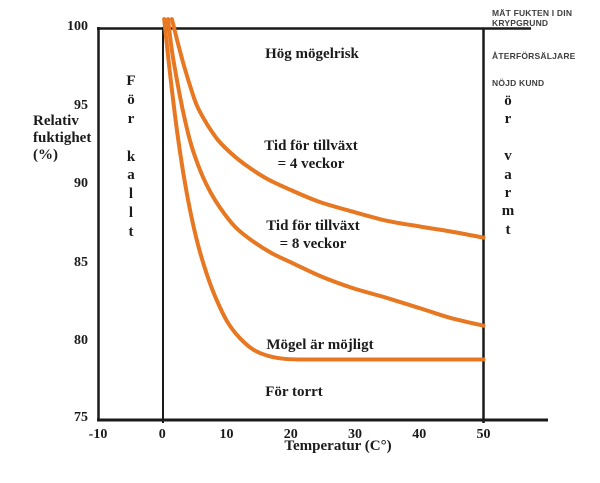  Describe the element at coordinates (312, 54) in the screenshot. I see `label-high-mold-risk: Hög mögelrisk` at that location.